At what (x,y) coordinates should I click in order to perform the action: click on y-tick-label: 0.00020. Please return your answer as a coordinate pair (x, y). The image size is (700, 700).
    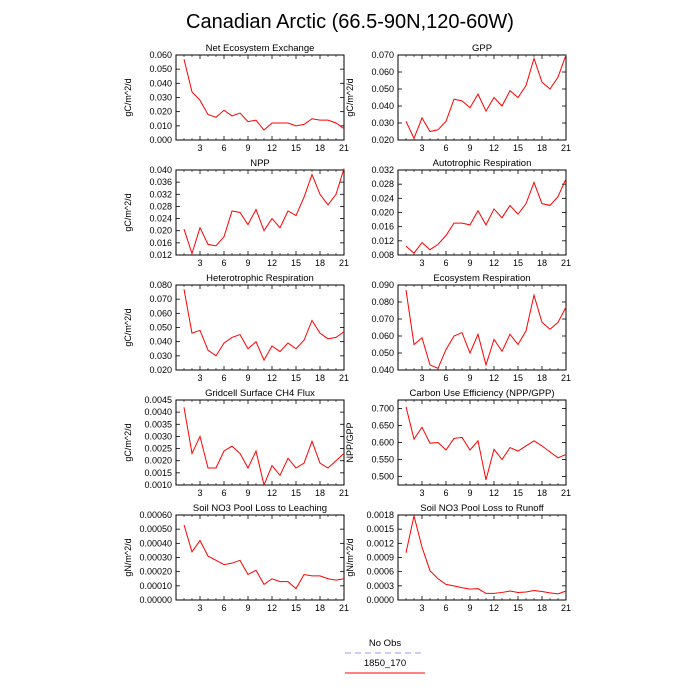
    Looking at the image, I should click on (155, 572).